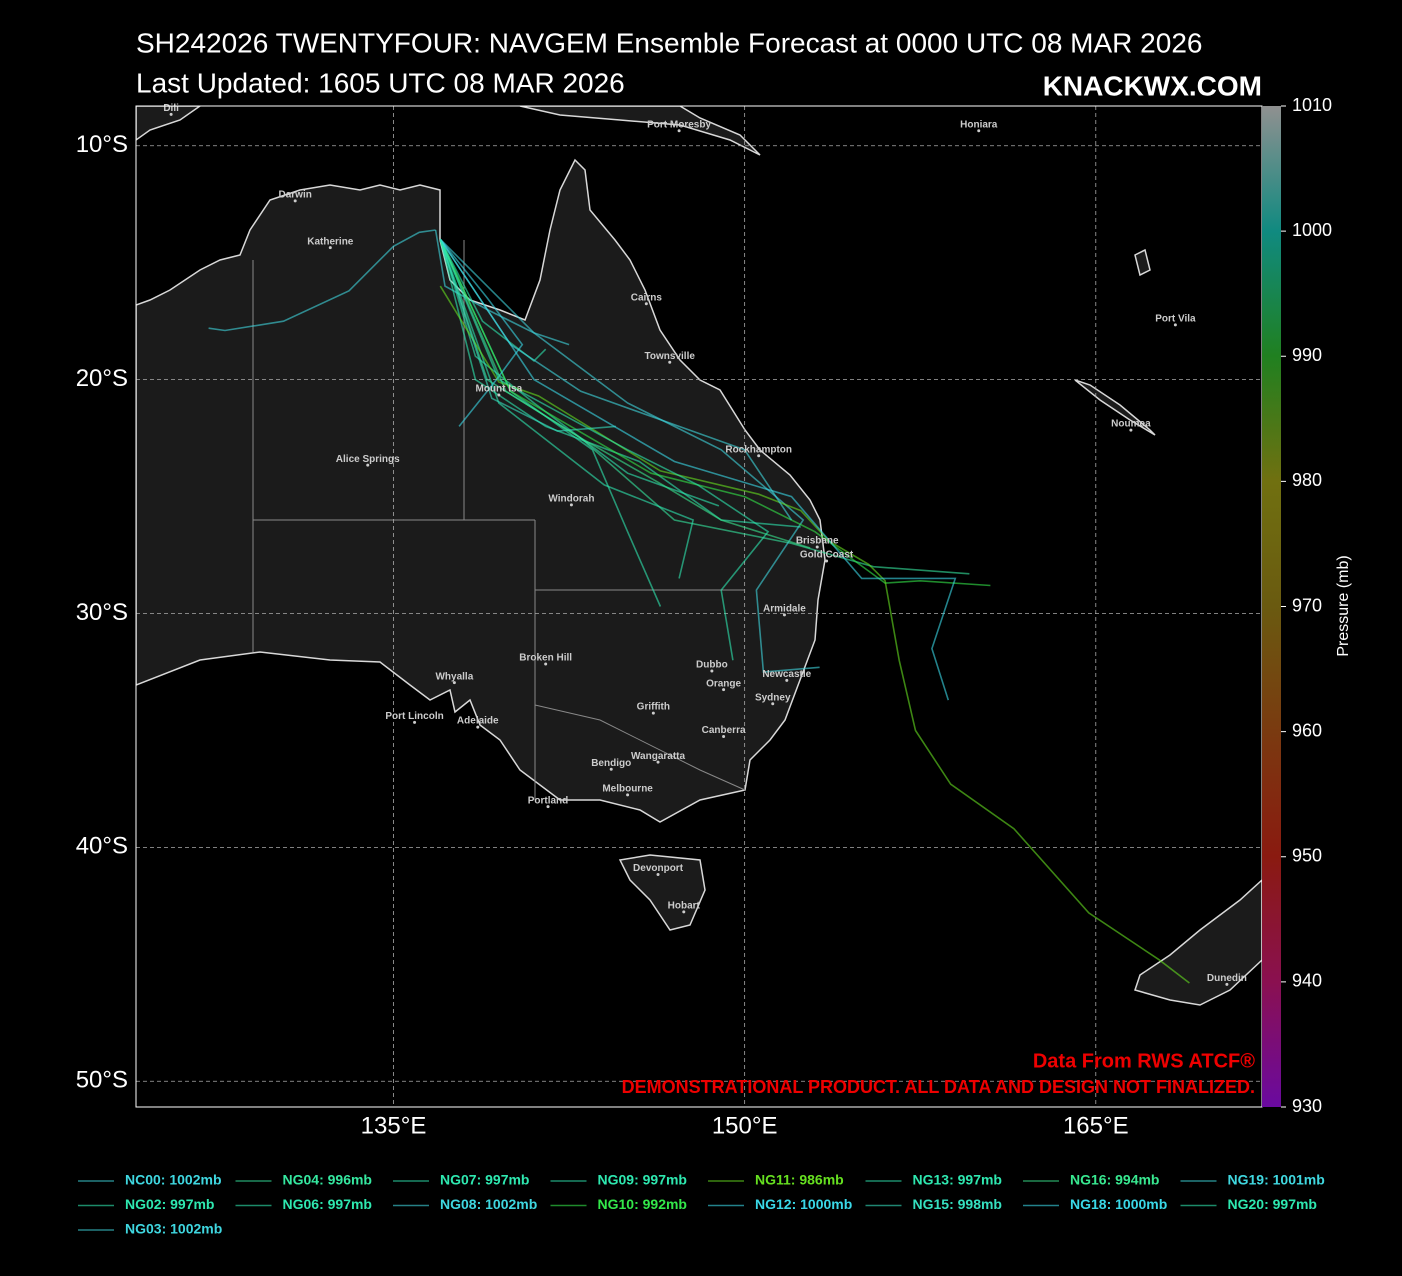  Describe the element at coordinates (102, 378) in the screenshot. I see `y-tick-label: 20°S` at that location.